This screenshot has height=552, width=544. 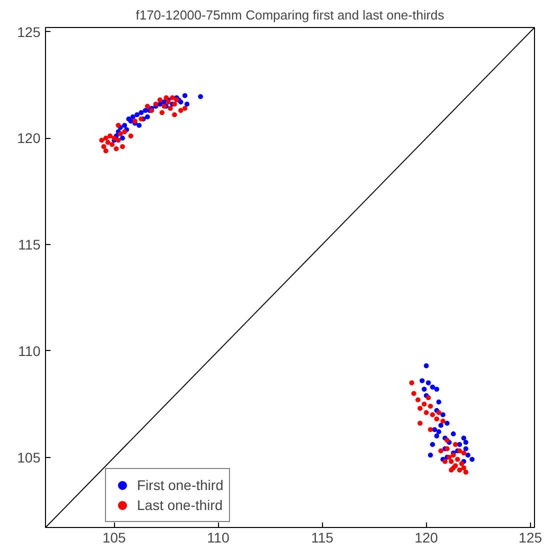 What do you see at coordinates (322, 538) in the screenshot?
I see `x-tick-label: 115` at bounding box center [322, 538].